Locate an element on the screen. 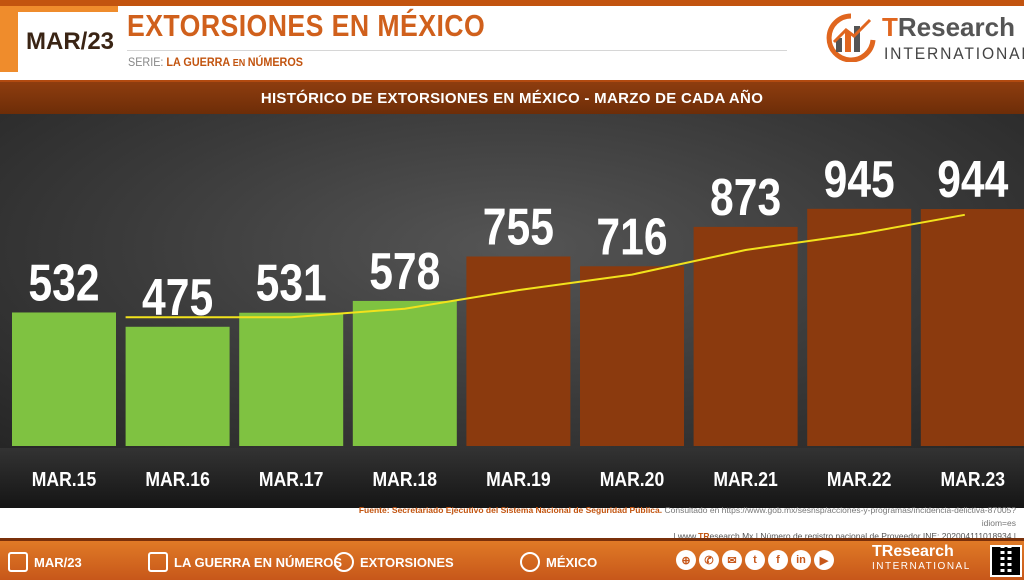 The image size is (1024, 580). x-tick-label: MAR.20 is located at coordinates (632, 479).